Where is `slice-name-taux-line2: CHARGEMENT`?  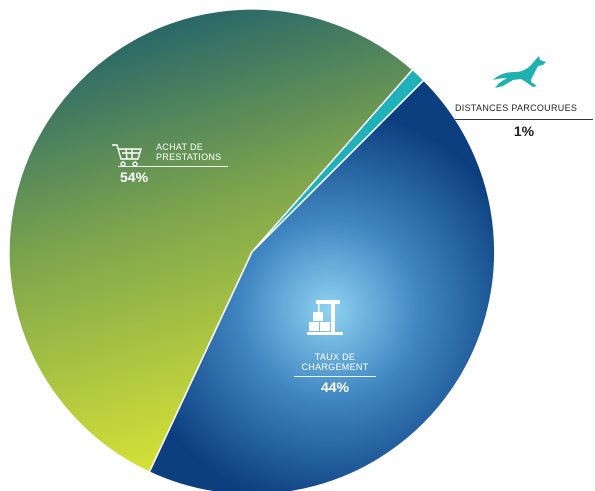
slice-name-taux-line2: CHARGEMENT is located at coordinates (335, 366).